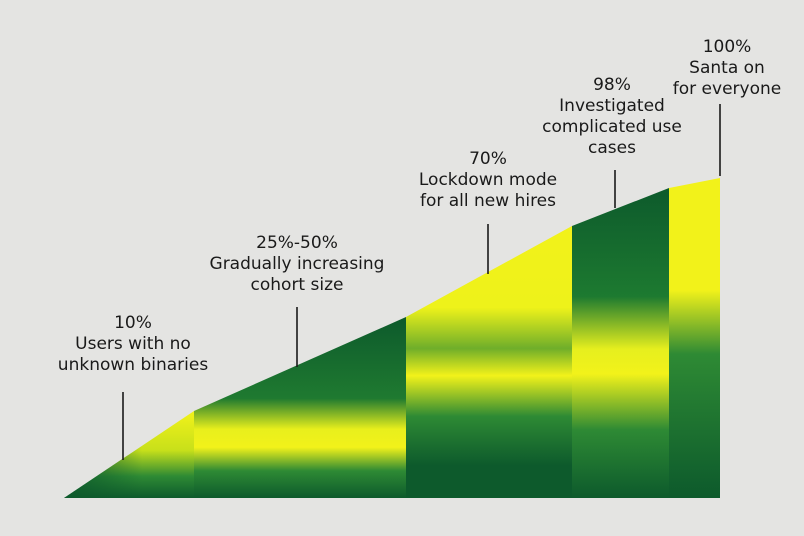  I want to click on stage-description-line: cohort size, so click(297, 285).